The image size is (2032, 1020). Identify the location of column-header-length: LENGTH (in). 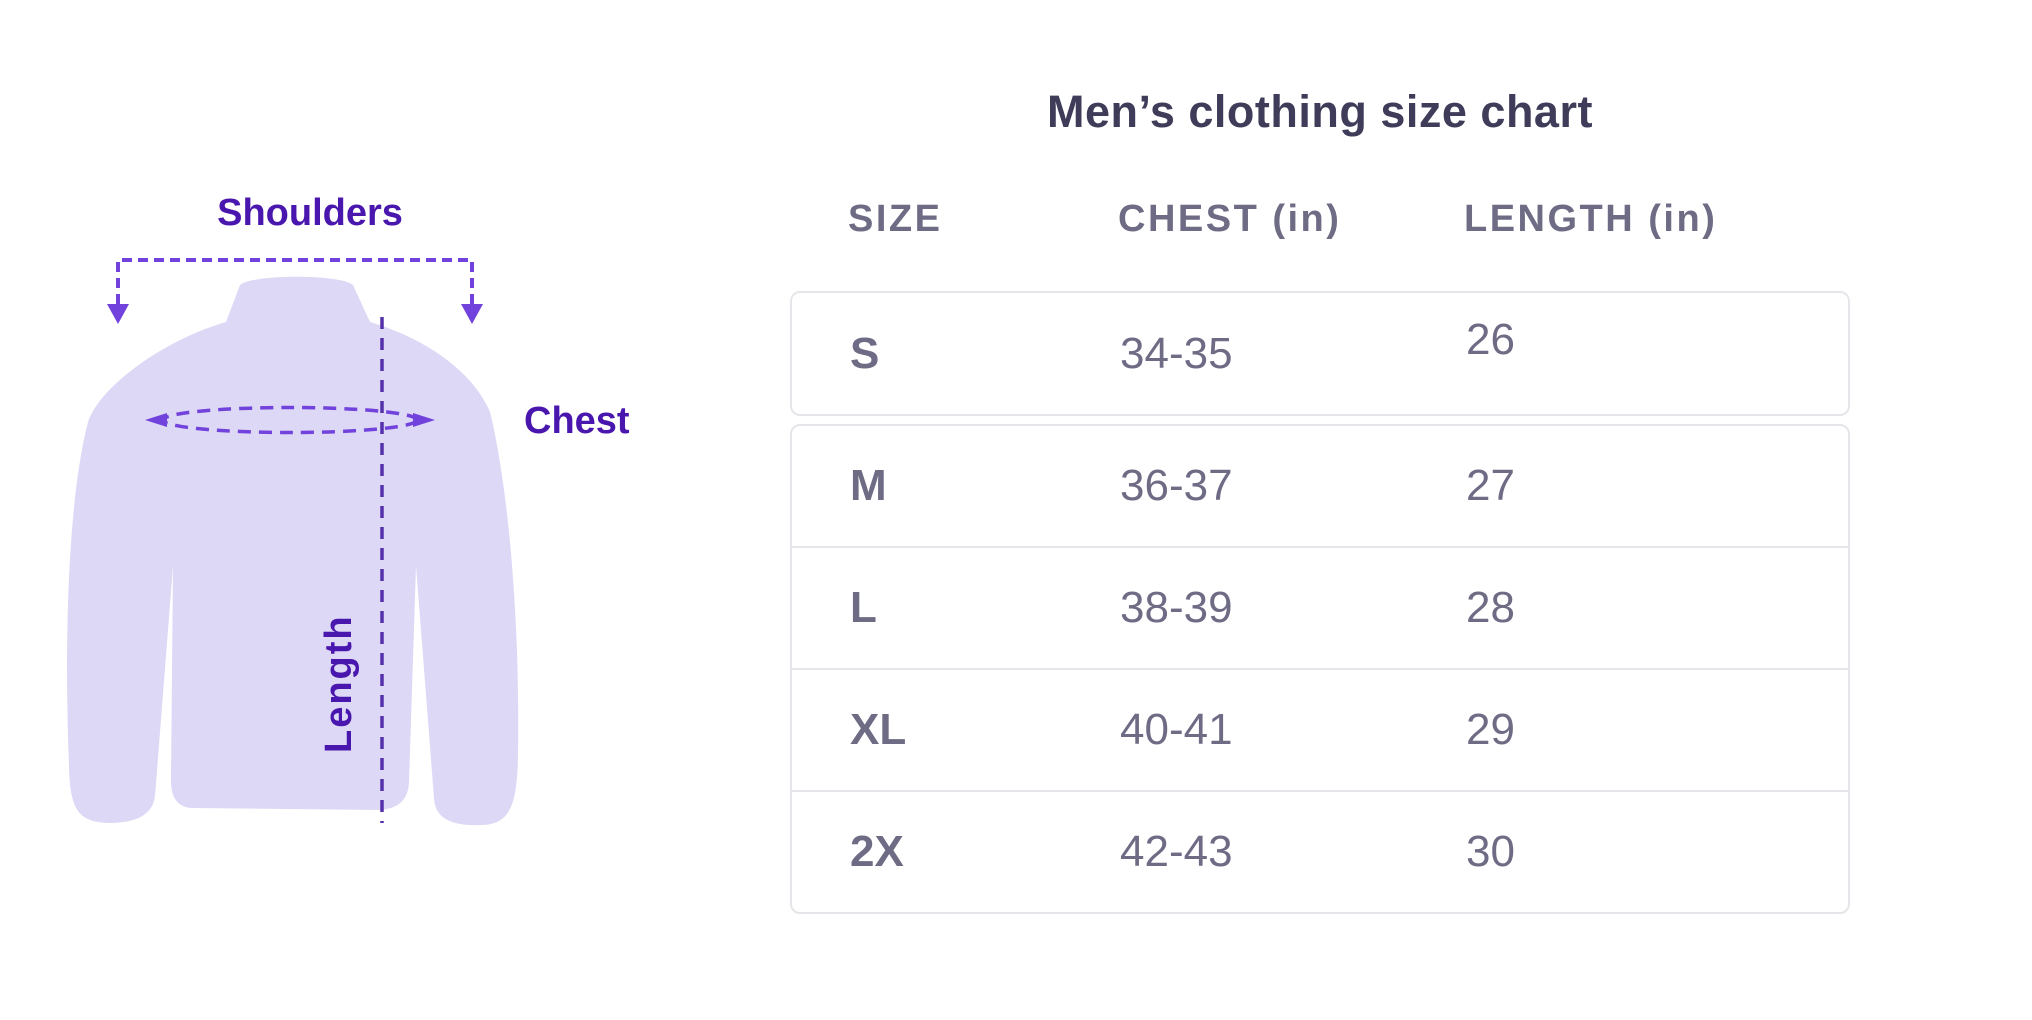
(1591, 219).